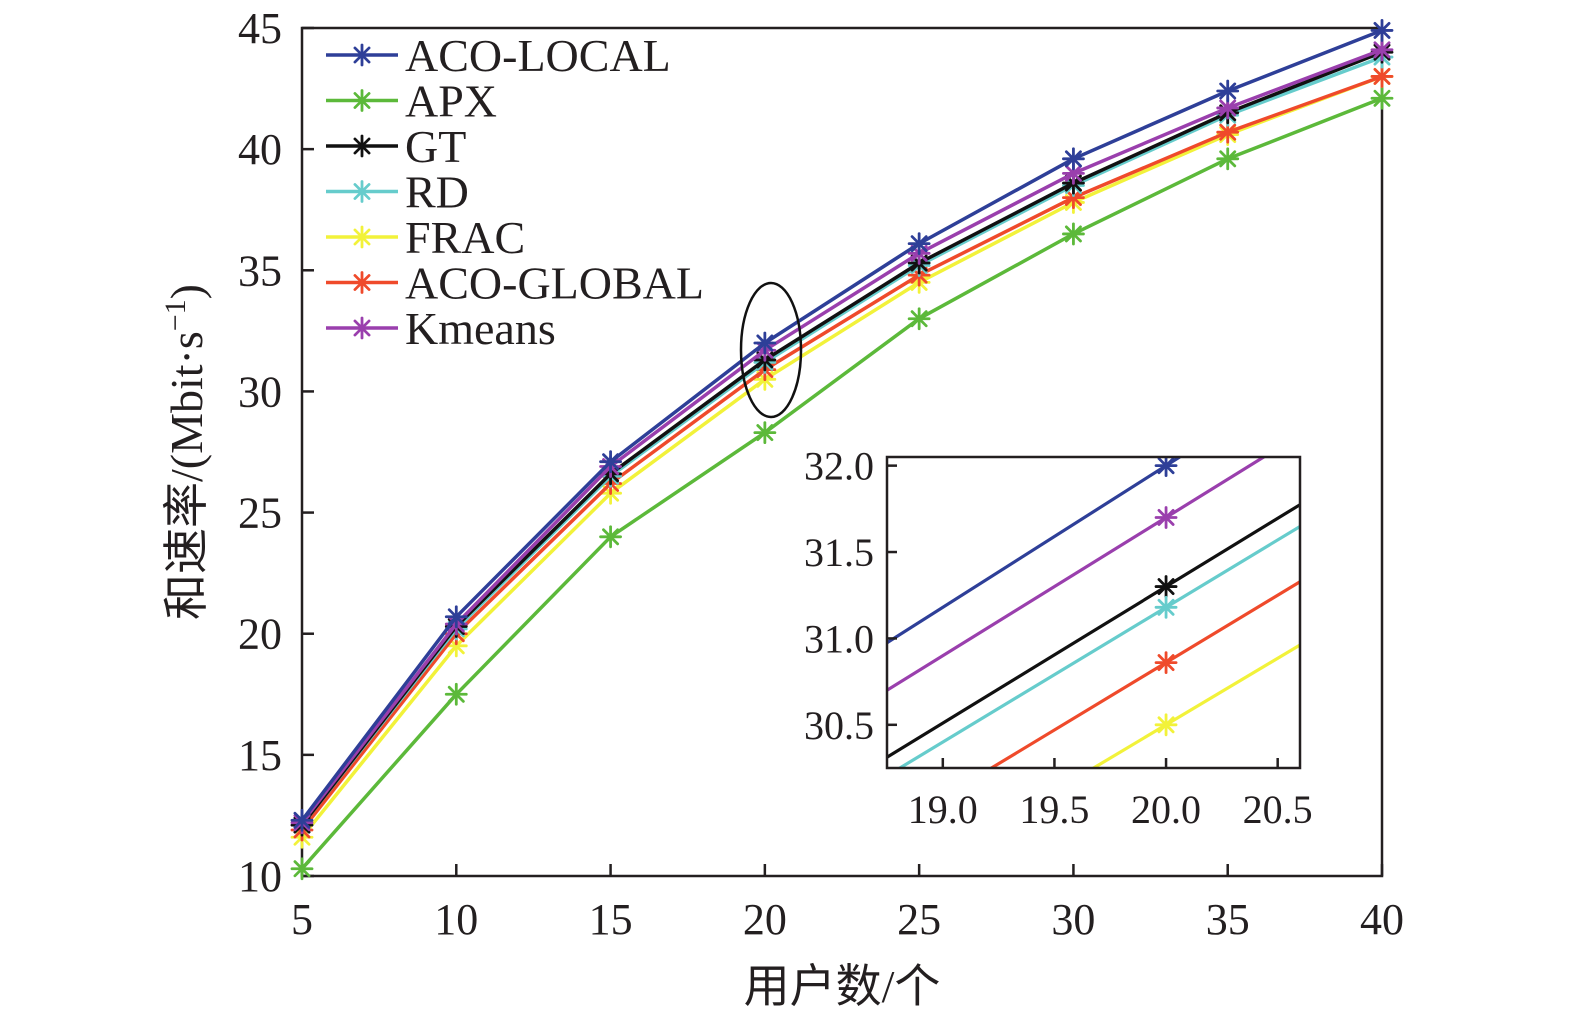 This screenshot has width=1575, height=1027. I want to click on inset-data-point-frac-stroke, so click(1166, 725).